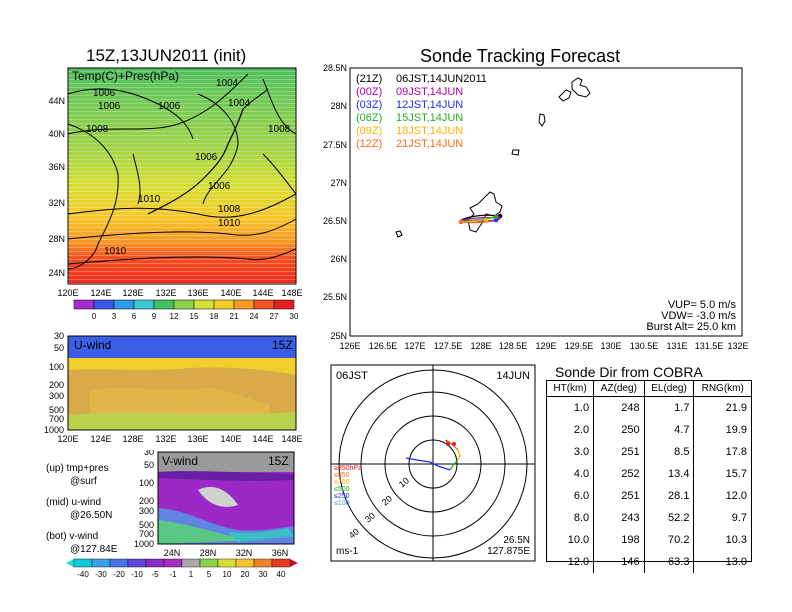 The image size is (792, 612). I want to click on lat-tick: 25.5N, so click(335, 297).